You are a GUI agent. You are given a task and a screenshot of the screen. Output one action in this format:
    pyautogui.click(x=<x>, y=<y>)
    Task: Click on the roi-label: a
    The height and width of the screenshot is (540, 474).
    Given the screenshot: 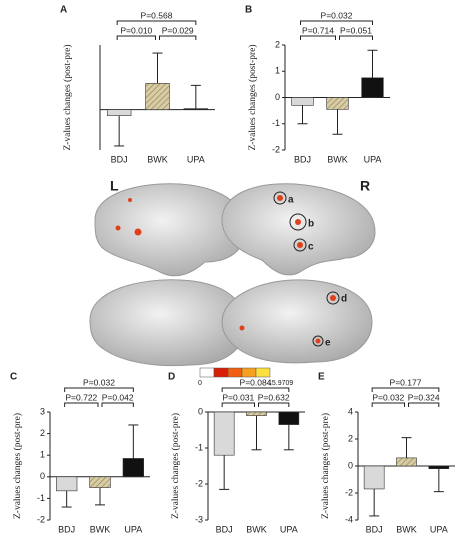 What is the action you would take?
    pyautogui.click(x=291, y=200)
    